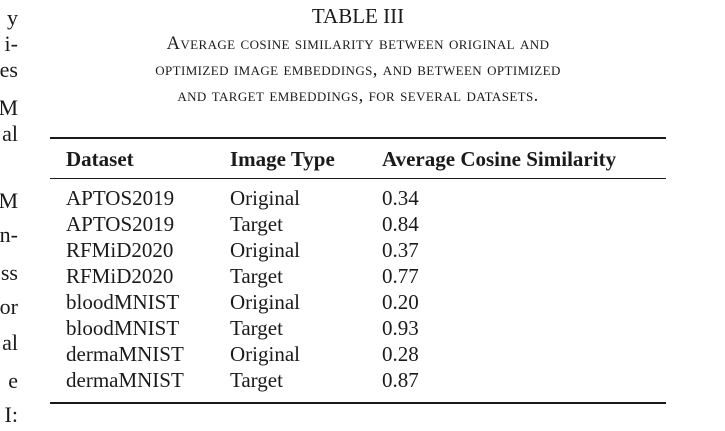 Image resolution: width=725 pixels, height=431 pixels. What do you see at coordinates (400, 380) in the screenshot?
I see `cell-similarity: 0.87` at bounding box center [400, 380].